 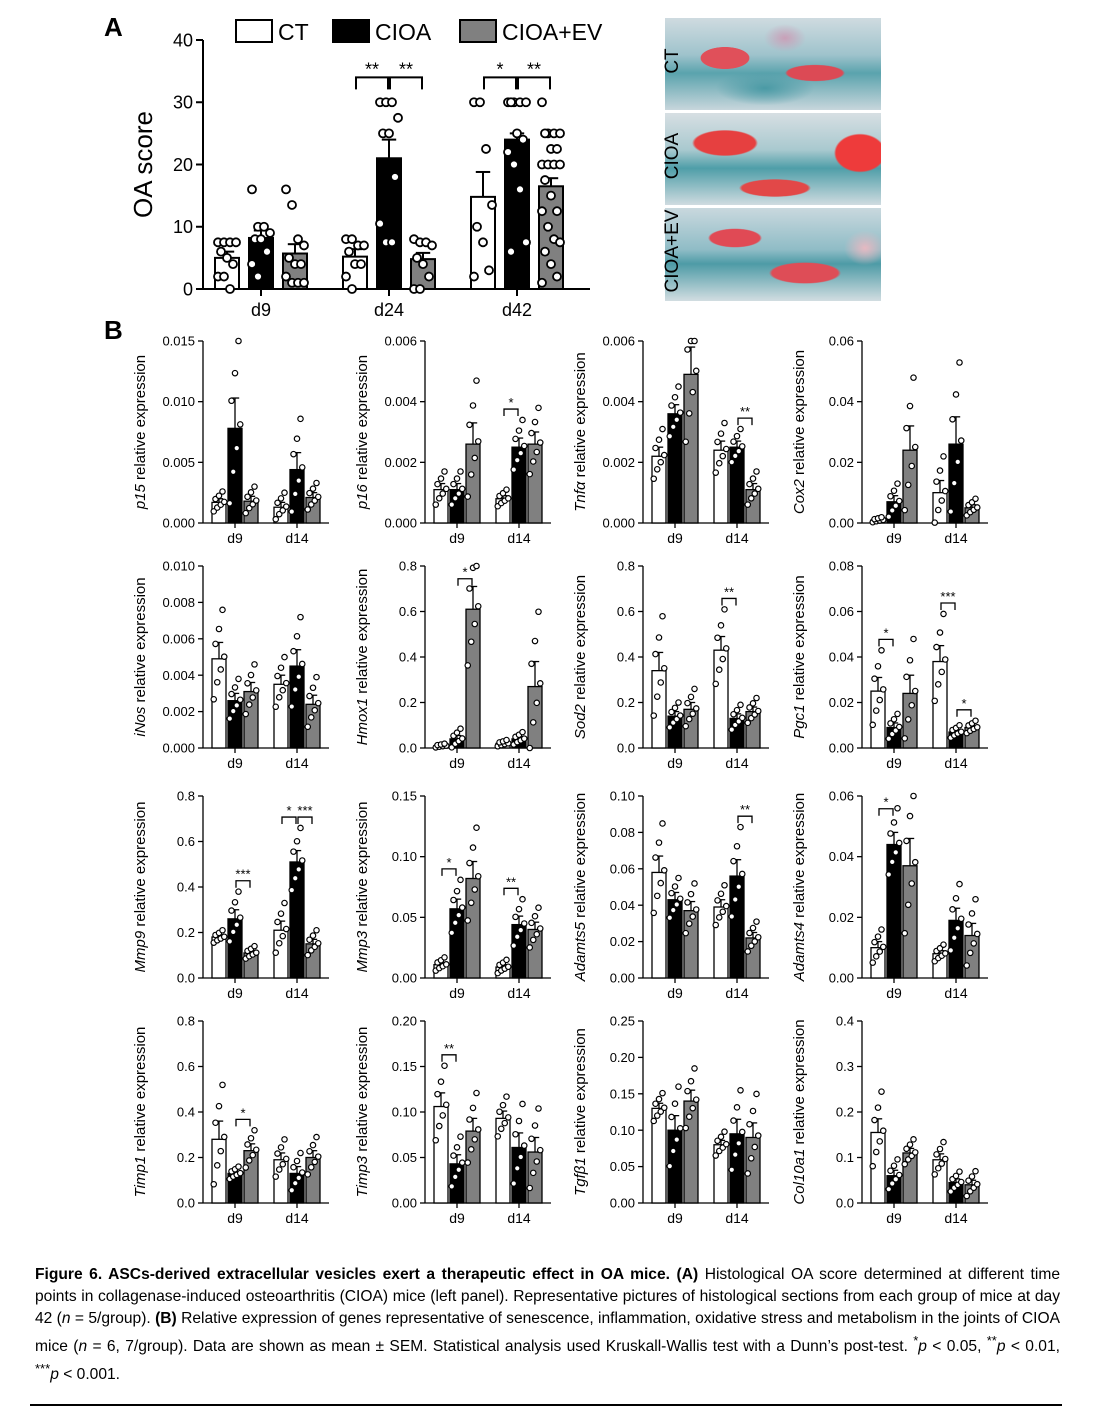 What do you see at coordinates (885, 632) in the screenshot?
I see `significance-label: *` at bounding box center [885, 632].